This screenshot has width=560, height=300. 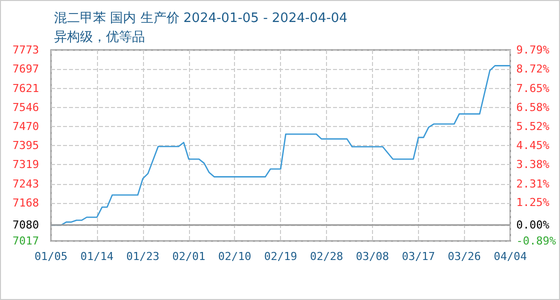 What do you see at coordinates (327, 256) in the screenshot?
I see `x-tick-label: 02/28` at bounding box center [327, 256].